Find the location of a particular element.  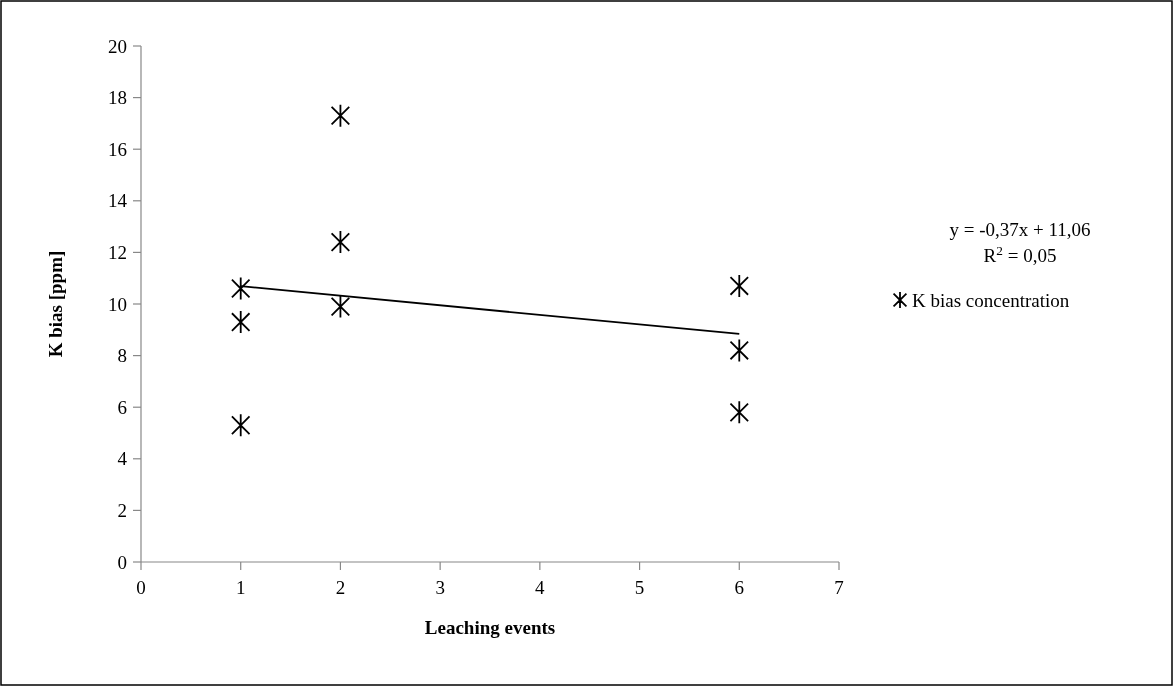

x-tick-label: 5 is located at coordinates (639, 587).